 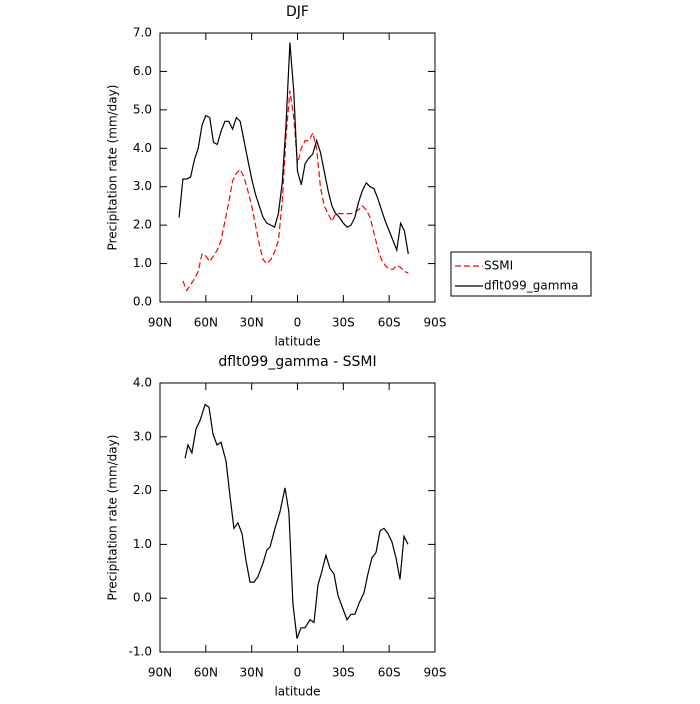 What do you see at coordinates (142, 71) in the screenshot?
I see `y-tick-label: 6.0` at bounding box center [142, 71].